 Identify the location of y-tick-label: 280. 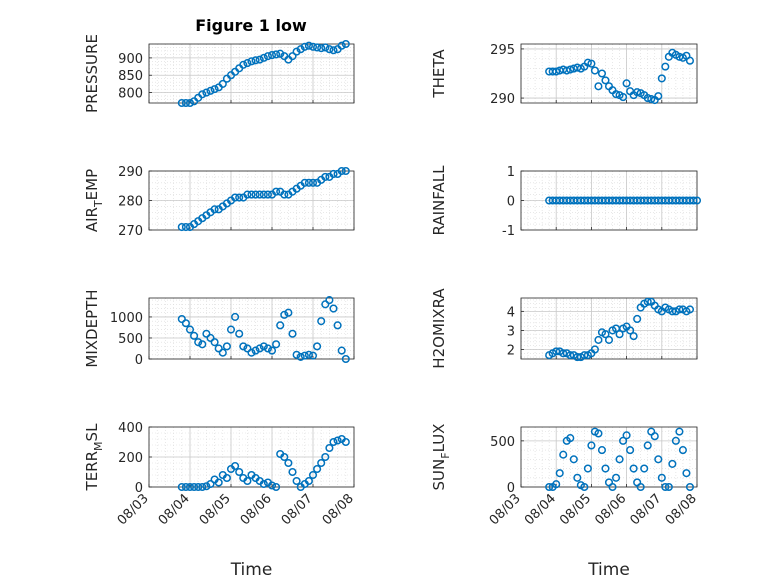
(130, 202).